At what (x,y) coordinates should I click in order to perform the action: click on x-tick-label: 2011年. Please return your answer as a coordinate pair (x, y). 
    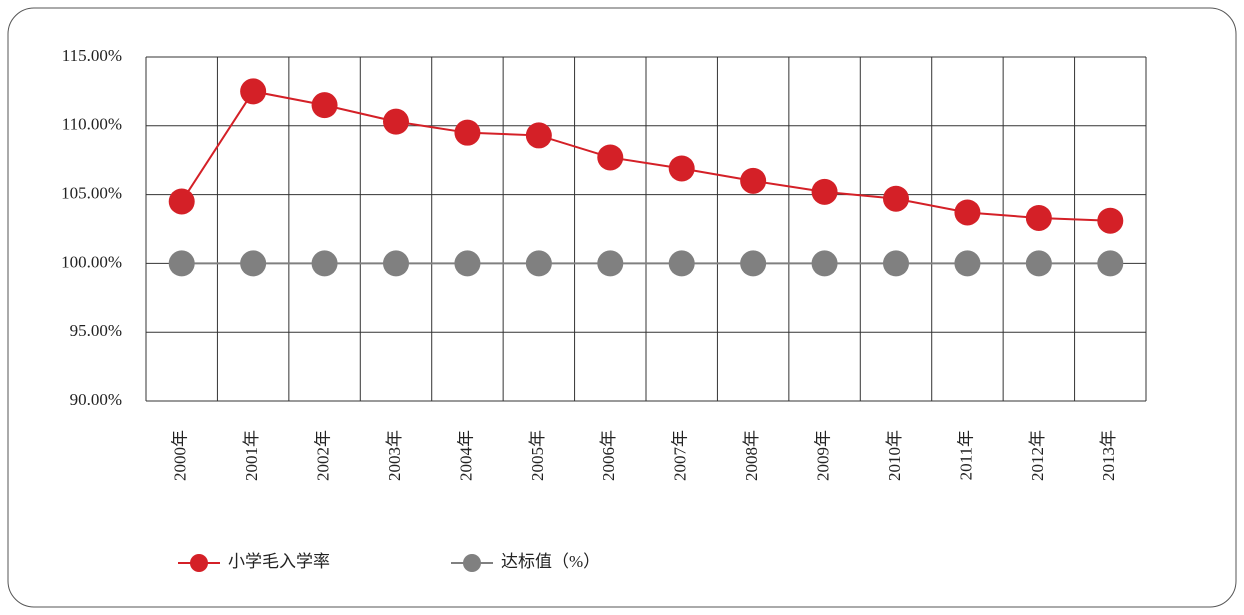
    Looking at the image, I should click on (965, 455).